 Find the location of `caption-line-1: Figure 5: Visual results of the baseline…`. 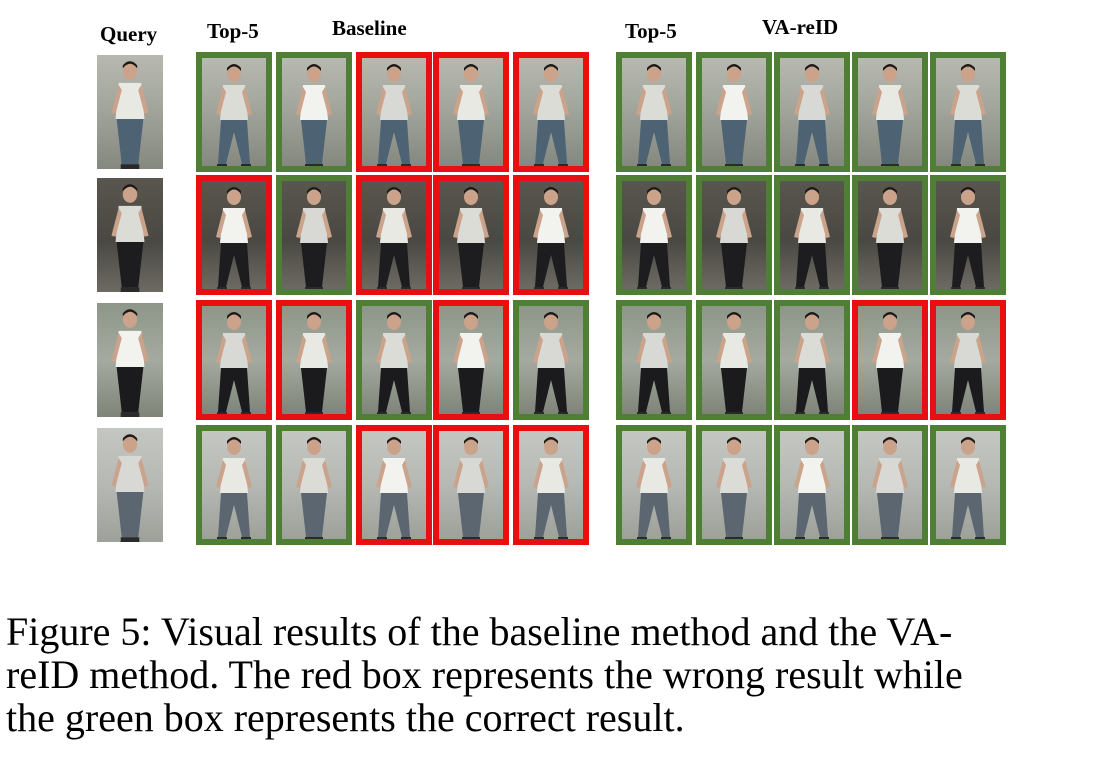

caption-line-1: Figure 5: Visual results of the baseline… is located at coordinates (479, 631).